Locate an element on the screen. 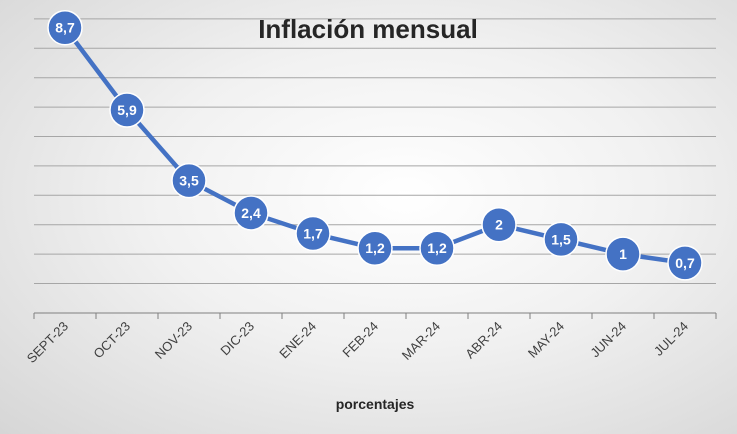 The height and width of the screenshot is (434, 737). x-tick-label: SEPT-23 is located at coordinates (47, 342).